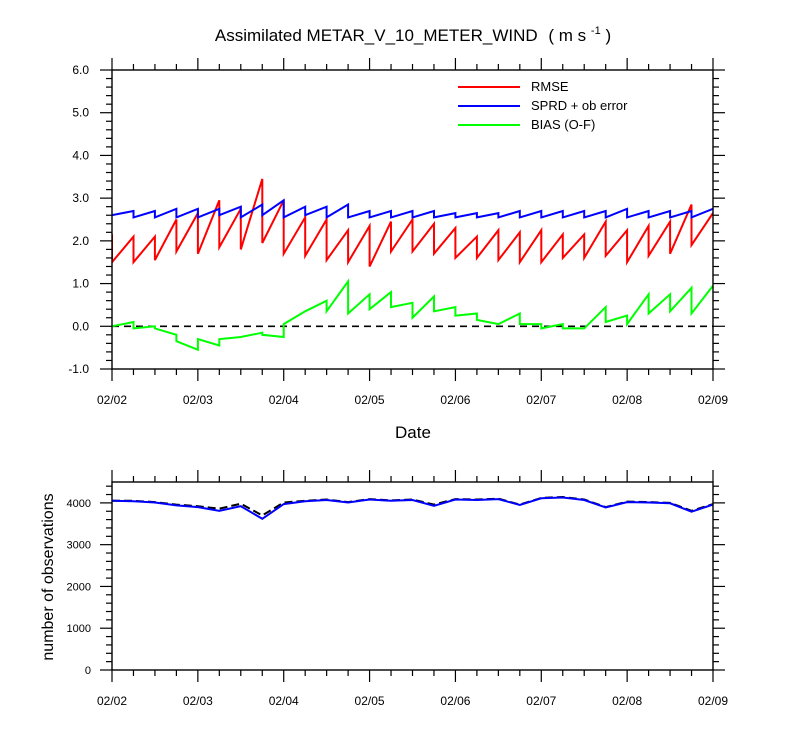  Describe the element at coordinates (596, 31) in the screenshot. I see `chart-title-units-exponent: -1` at that location.